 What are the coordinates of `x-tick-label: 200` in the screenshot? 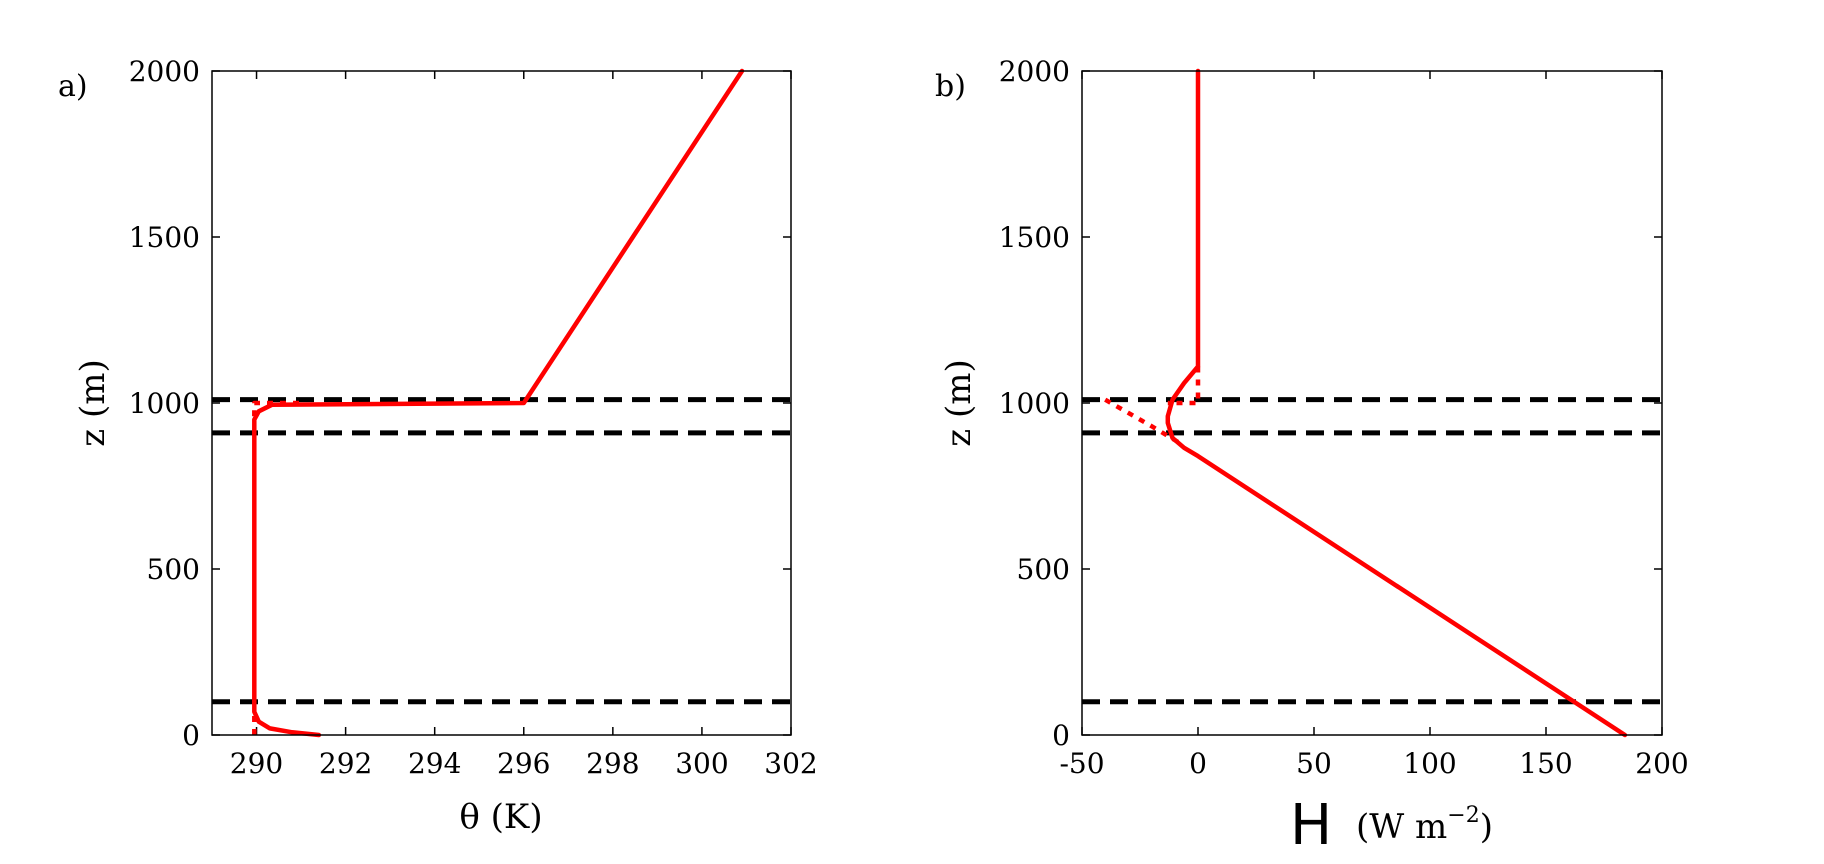 It's located at (1661, 763).